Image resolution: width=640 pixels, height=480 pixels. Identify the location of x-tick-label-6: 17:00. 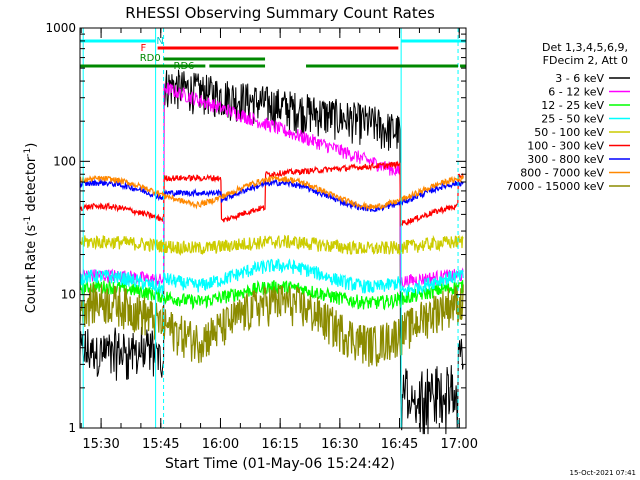
(459, 444).